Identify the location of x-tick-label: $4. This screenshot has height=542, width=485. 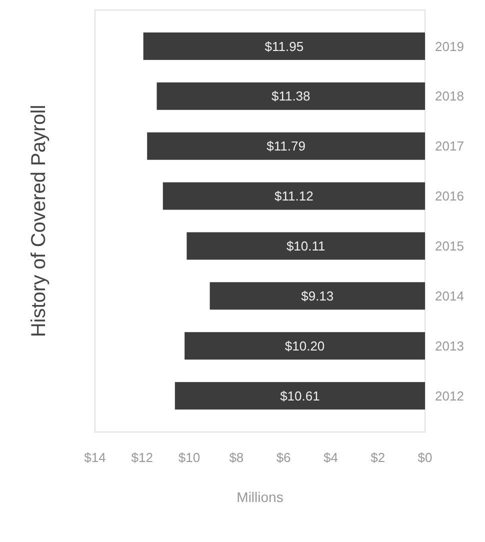
(330, 457).